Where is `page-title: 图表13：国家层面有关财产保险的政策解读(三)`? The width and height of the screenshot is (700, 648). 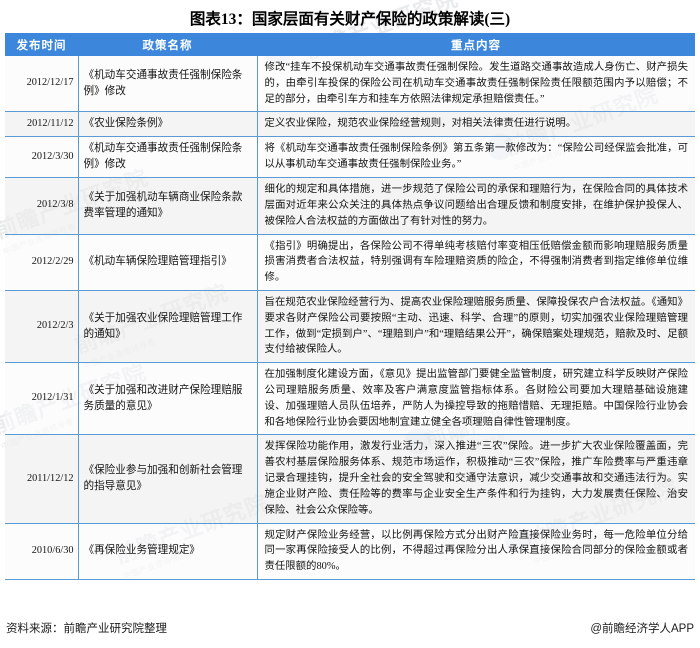 page-title: 图表13：国家层面有关财产保险的政策解读(三) is located at coordinates (350, 19).